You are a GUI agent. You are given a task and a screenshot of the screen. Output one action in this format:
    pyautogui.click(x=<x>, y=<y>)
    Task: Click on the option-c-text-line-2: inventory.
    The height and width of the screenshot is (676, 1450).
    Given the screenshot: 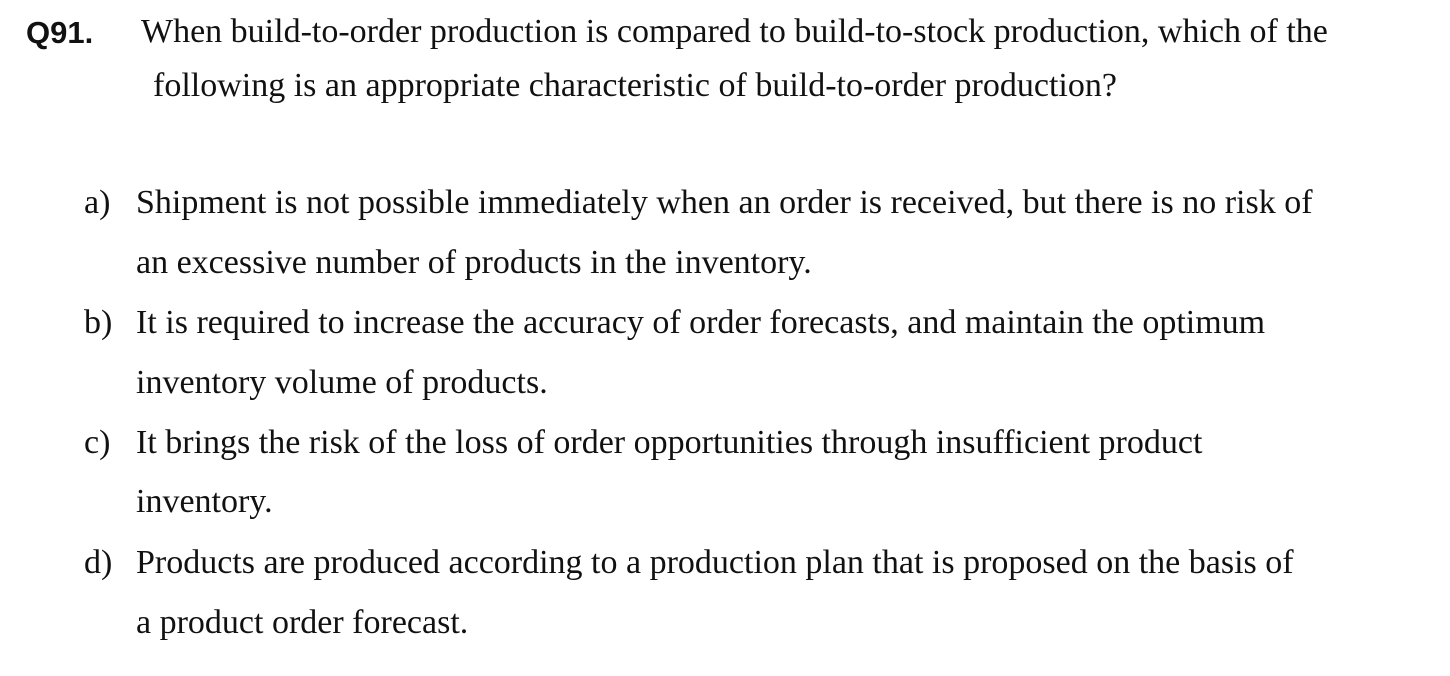 What is the action you would take?
    pyautogui.click(x=204, y=501)
    